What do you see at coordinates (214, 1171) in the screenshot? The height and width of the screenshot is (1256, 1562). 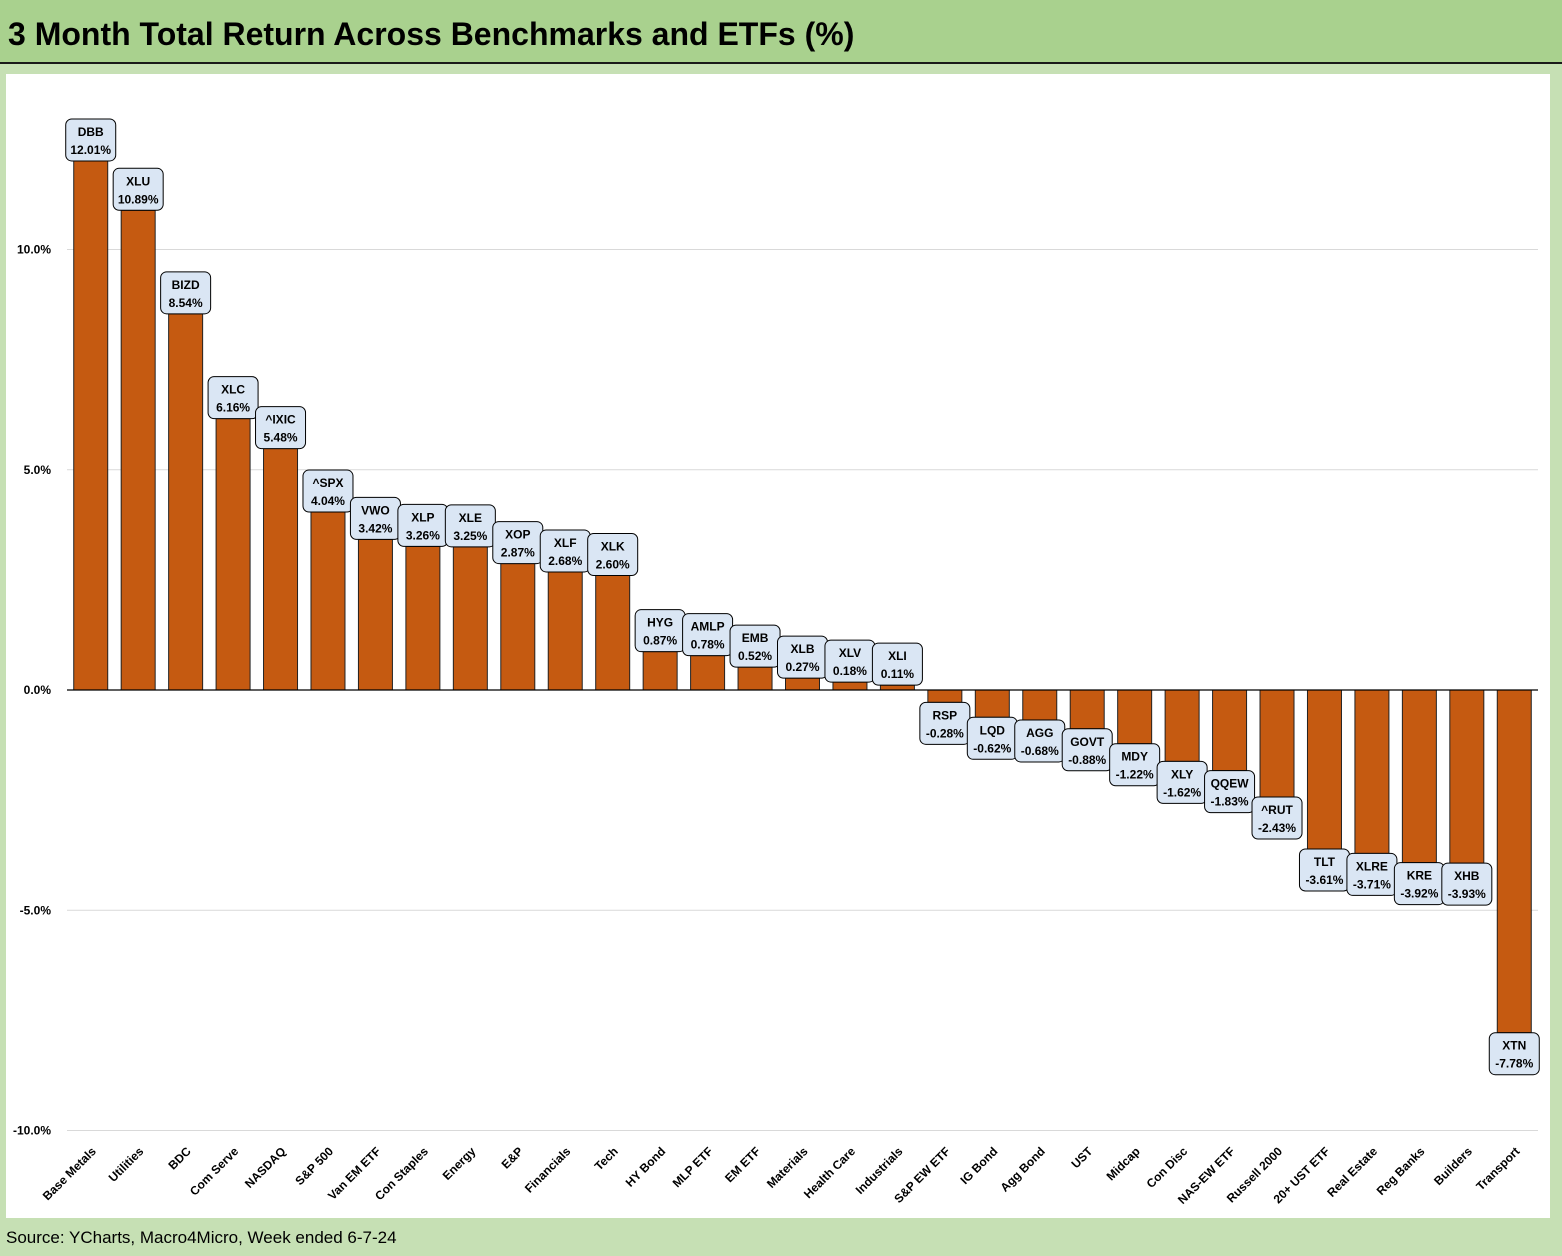 I see `x-category-label: Com Serve` at bounding box center [214, 1171].